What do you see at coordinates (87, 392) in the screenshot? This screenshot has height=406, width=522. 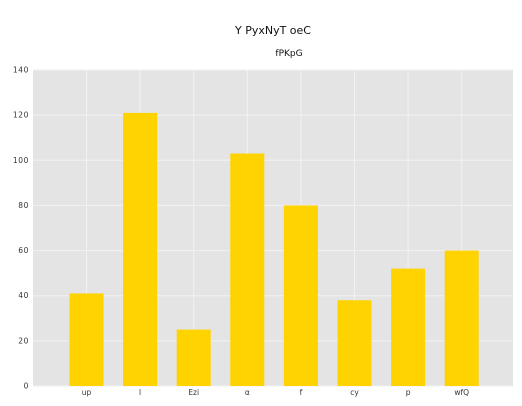 I see `x-tick-label: up` at bounding box center [87, 392].